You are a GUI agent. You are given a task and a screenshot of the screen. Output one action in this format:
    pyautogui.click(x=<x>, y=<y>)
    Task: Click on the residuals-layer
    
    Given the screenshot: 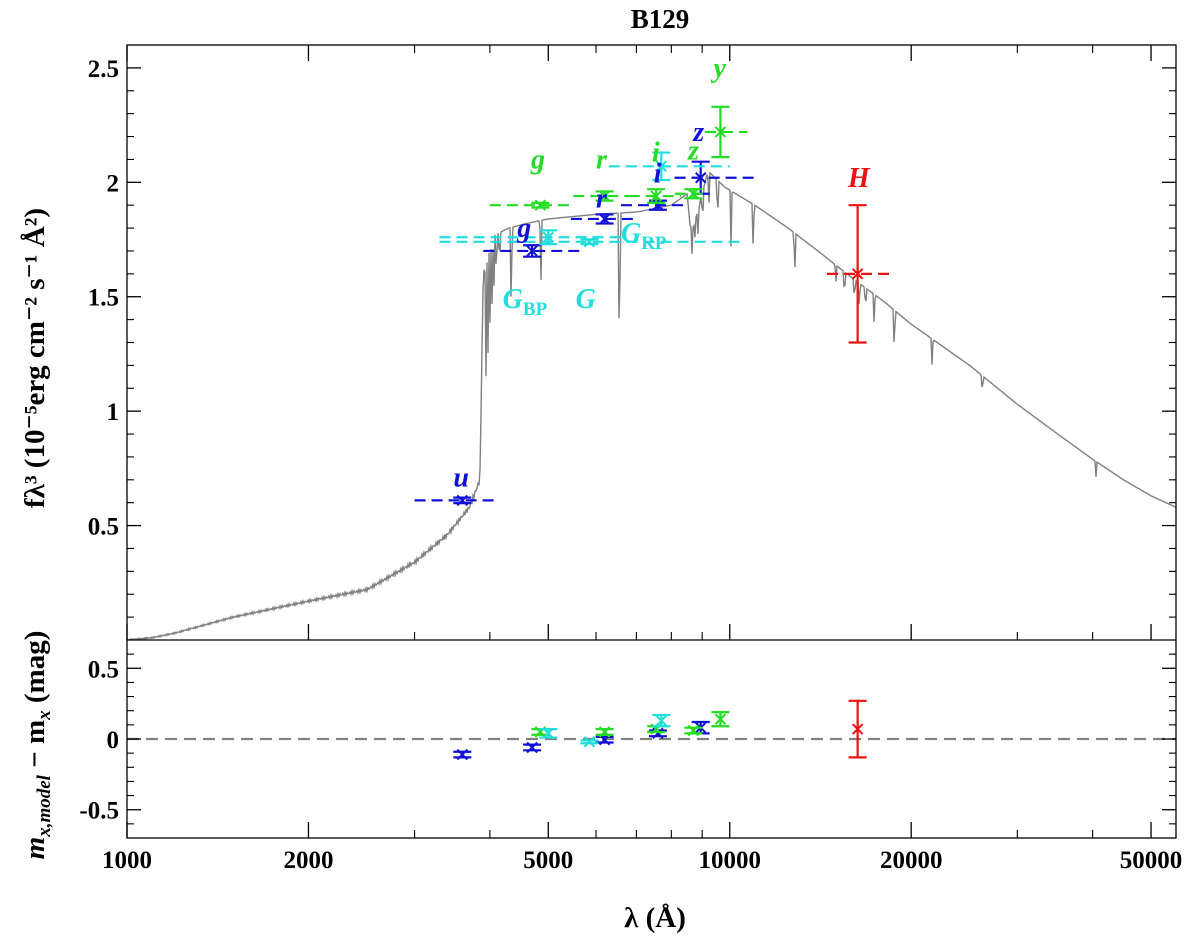 What is the action you would take?
    pyautogui.click(x=651, y=730)
    